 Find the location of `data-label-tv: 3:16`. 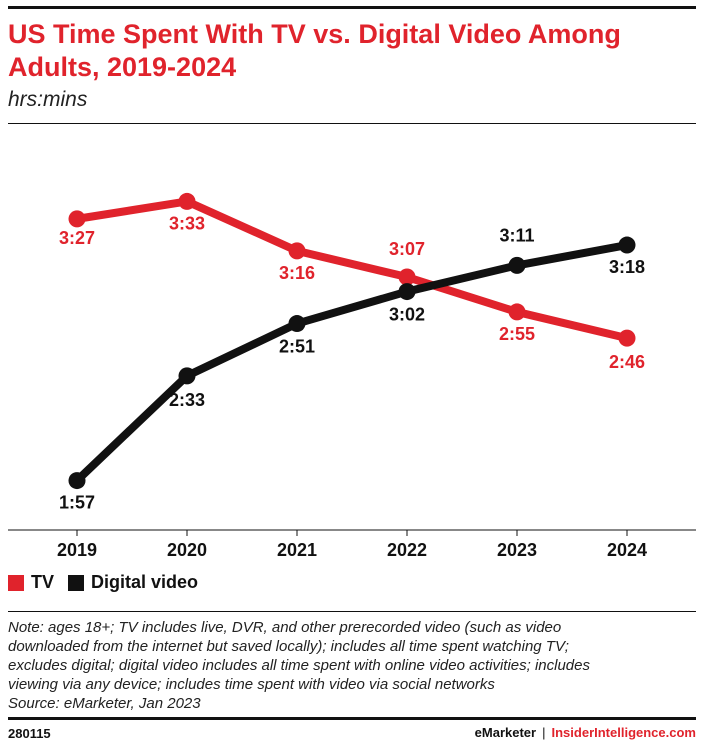

data-label-tv: 3:16 is located at coordinates (297, 273).